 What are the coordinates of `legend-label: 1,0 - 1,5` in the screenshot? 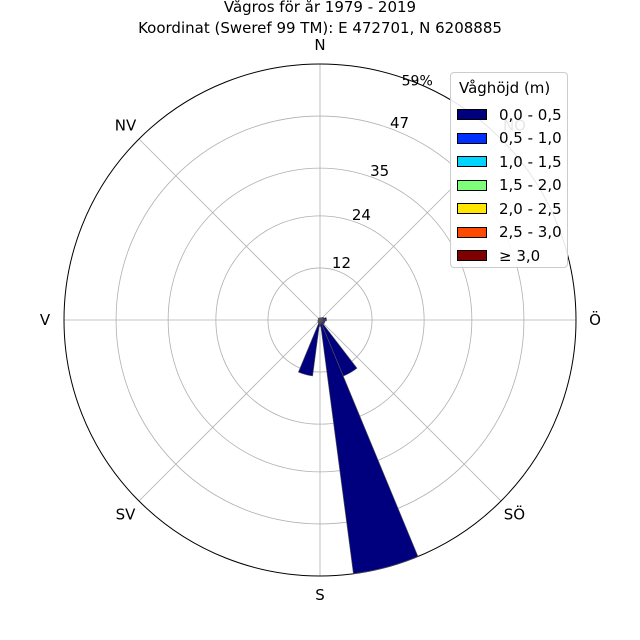 It's located at (530, 161).